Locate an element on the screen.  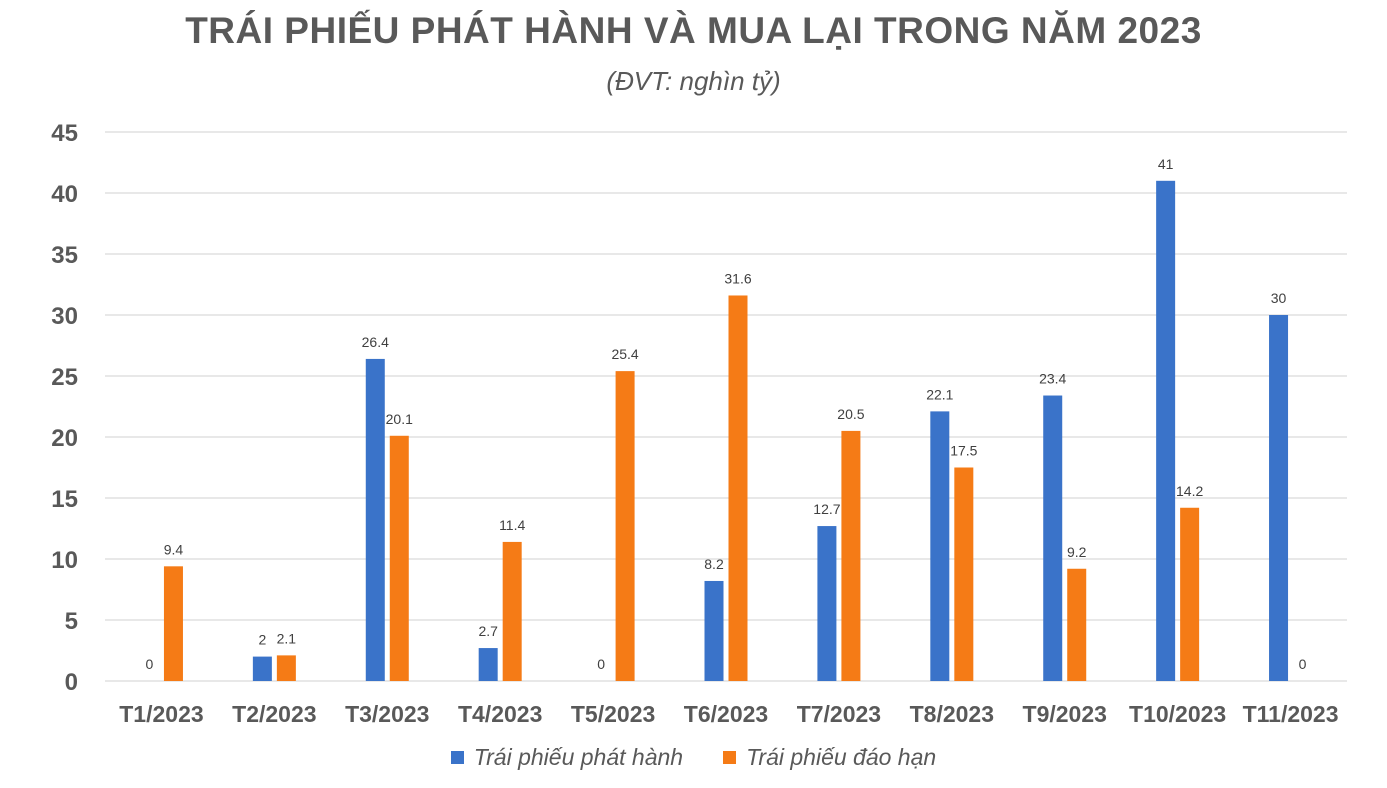
x-tick-label: T11/2023 is located at coordinates (1291, 714).